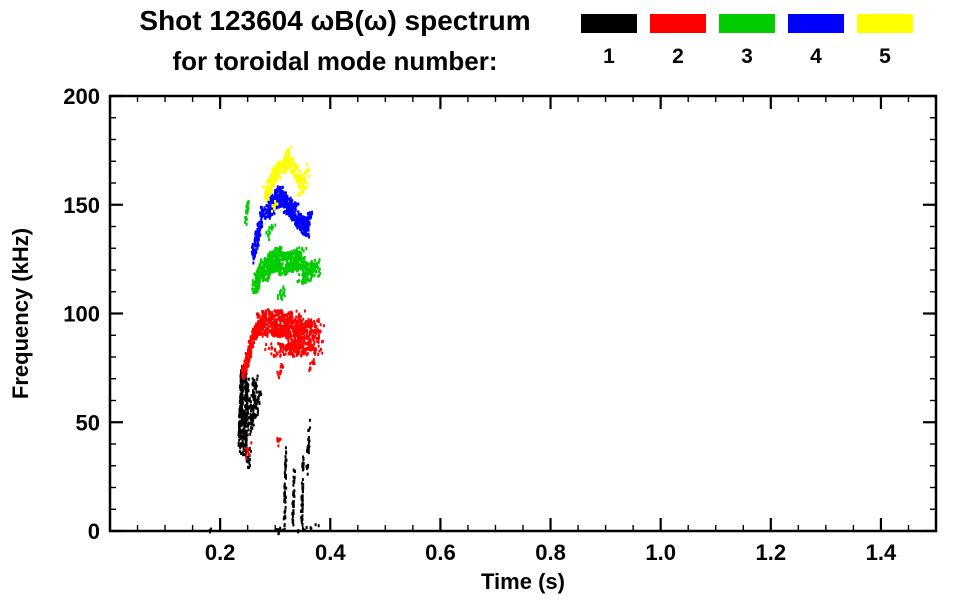 The image size is (963, 615). What do you see at coordinates (220, 552) in the screenshot?
I see `x-tick-label: 0.2` at bounding box center [220, 552].